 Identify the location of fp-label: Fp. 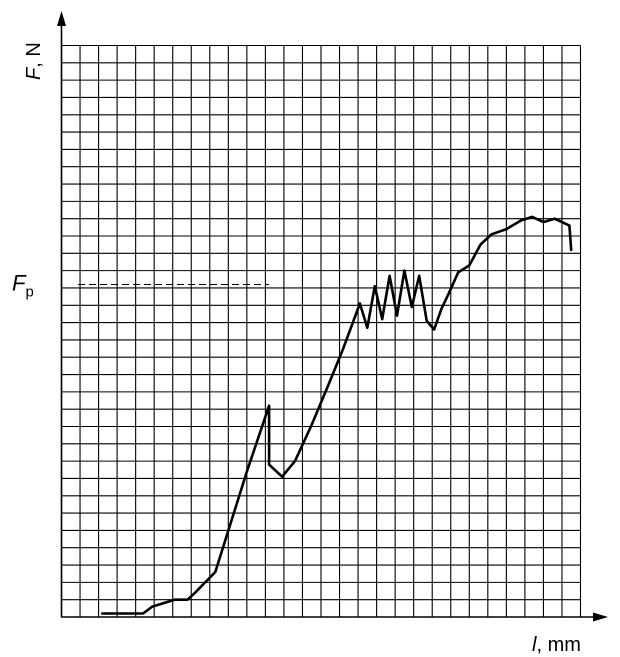
(23, 285).